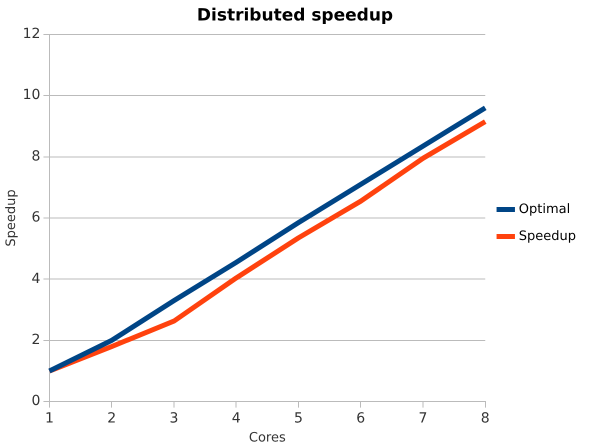  Describe the element at coordinates (35, 156) in the screenshot. I see `y-tick-label: 8` at that location.